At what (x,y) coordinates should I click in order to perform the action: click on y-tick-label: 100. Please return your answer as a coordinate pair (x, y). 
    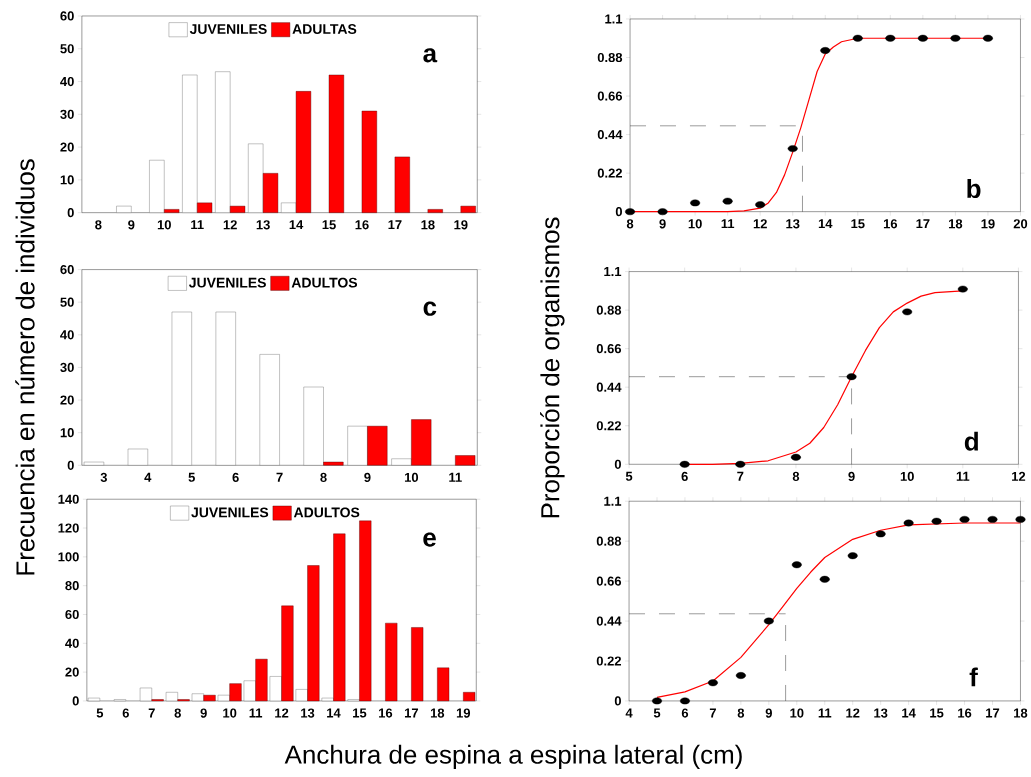
    Looking at the image, I should click on (68, 557).